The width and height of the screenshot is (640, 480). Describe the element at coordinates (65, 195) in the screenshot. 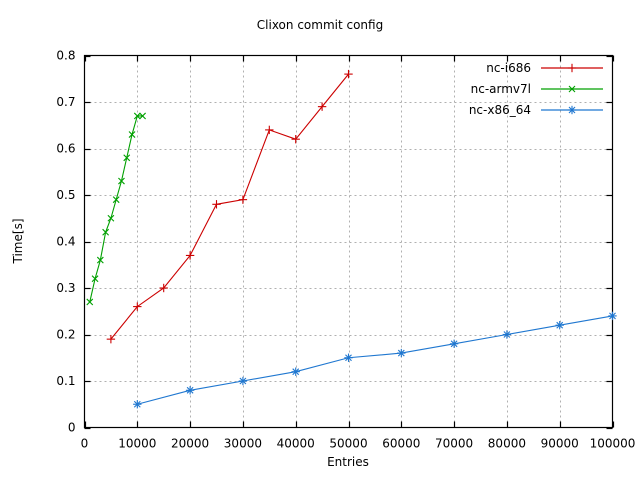

I see `y-tick-label: 0.5` at that location.